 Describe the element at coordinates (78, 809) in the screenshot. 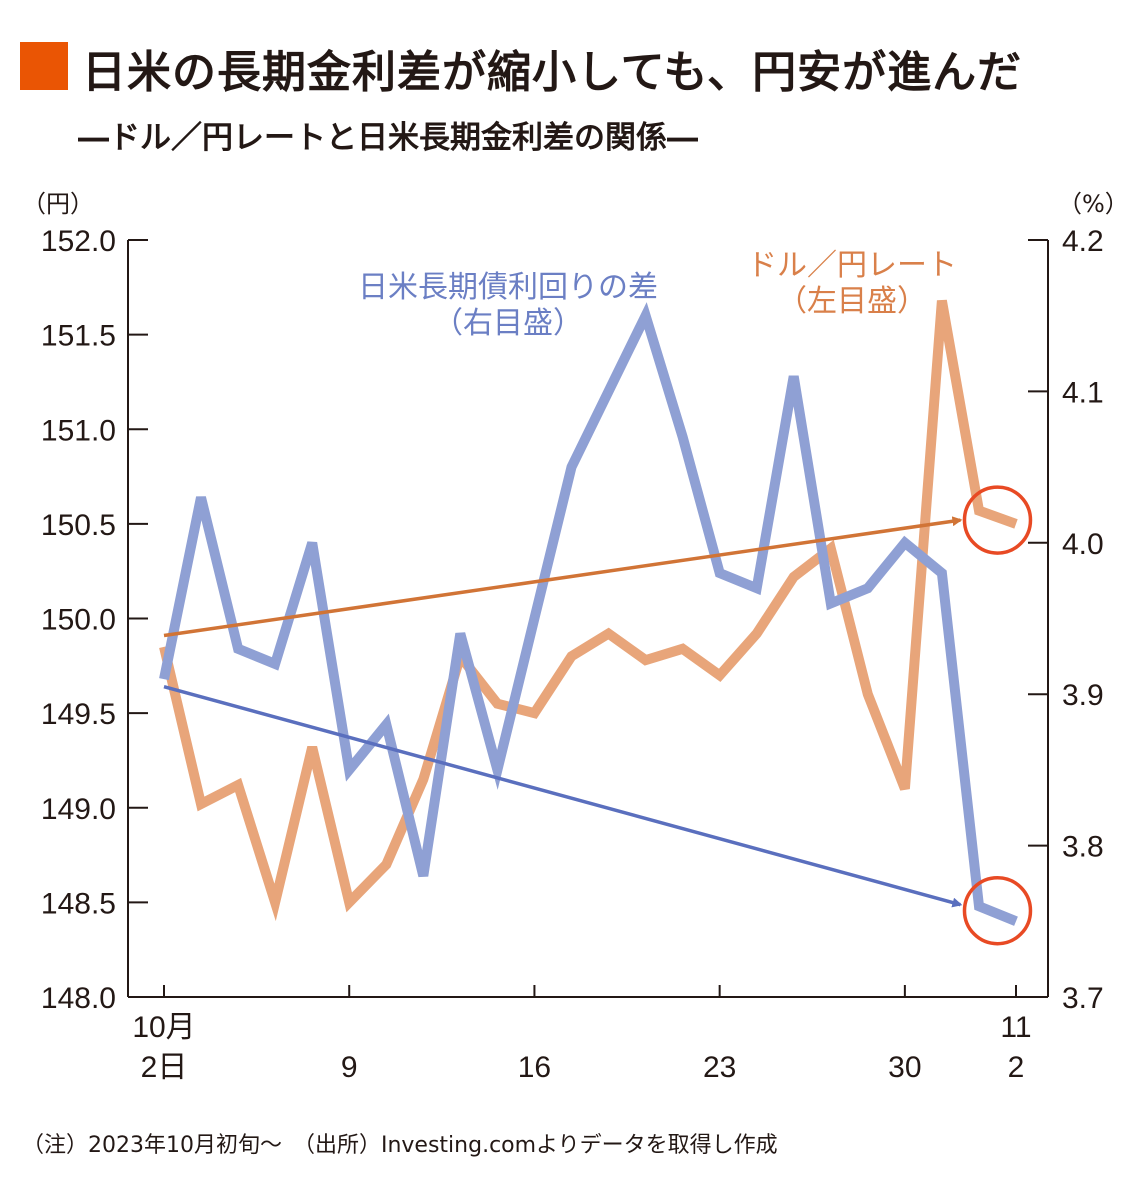

I see `left-tick-label: 149.0` at that location.